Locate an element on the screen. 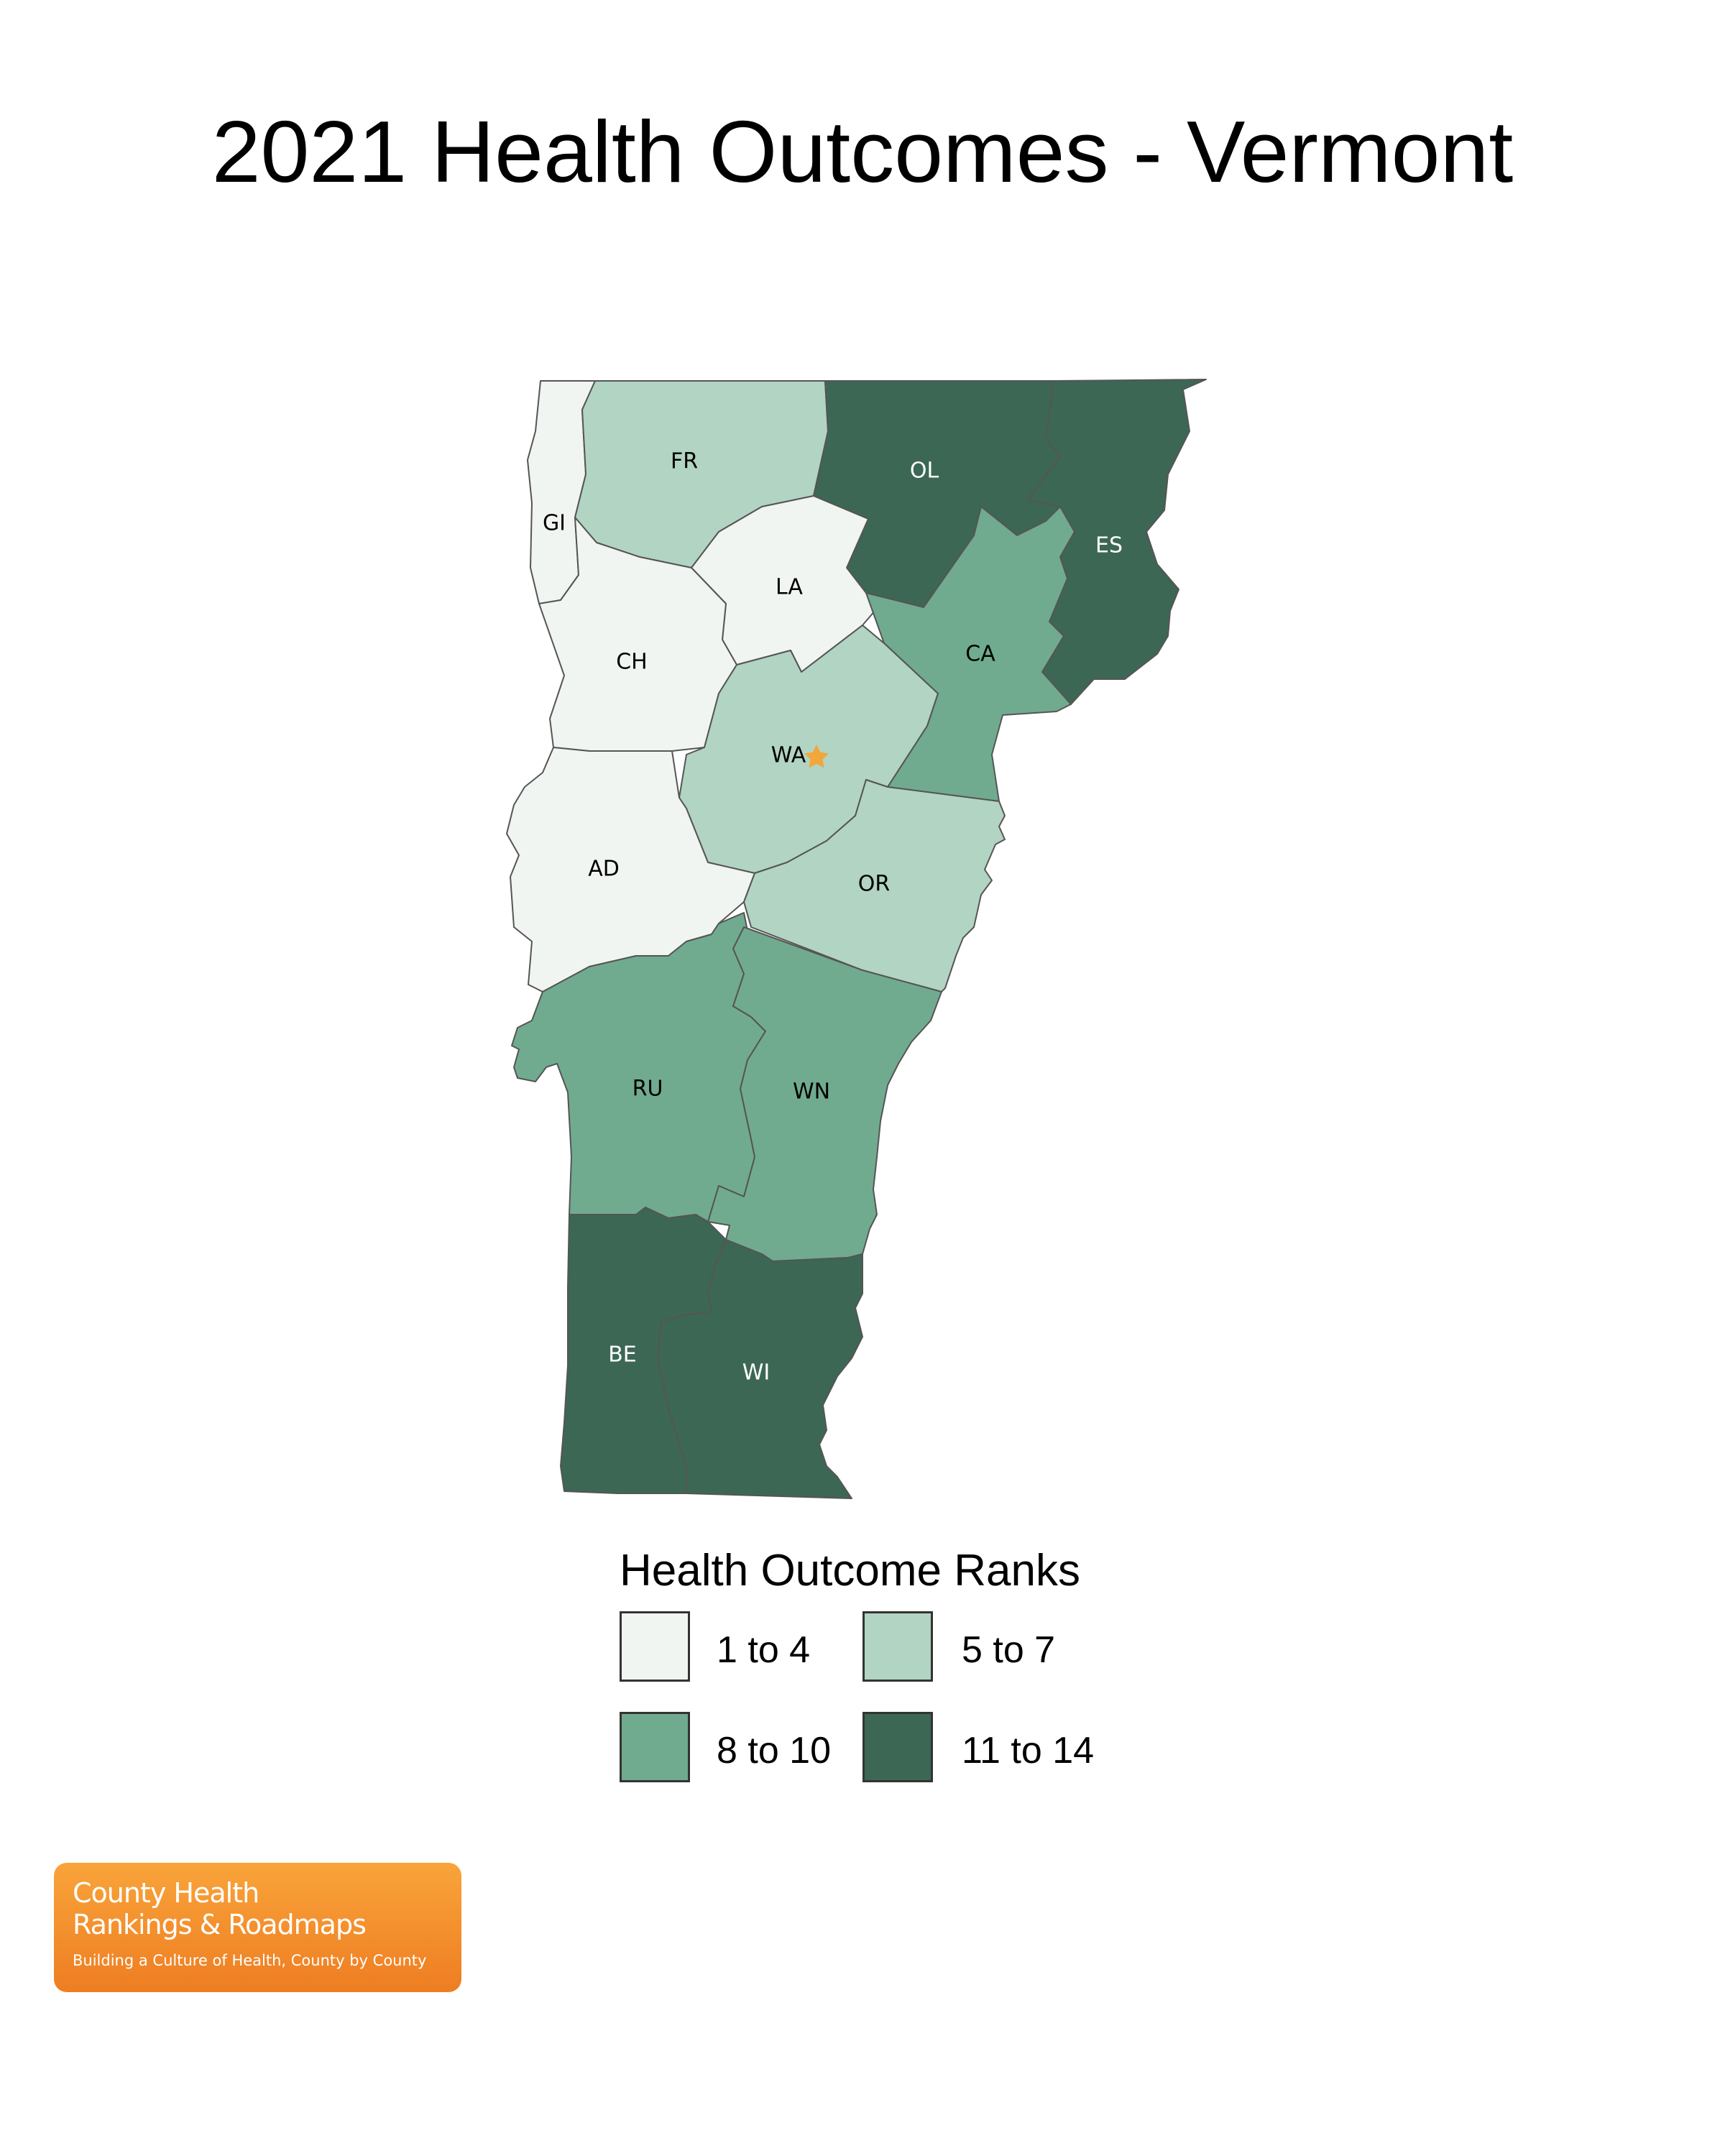  legend-title: Health Outcome Ranks is located at coordinates (850, 1571).